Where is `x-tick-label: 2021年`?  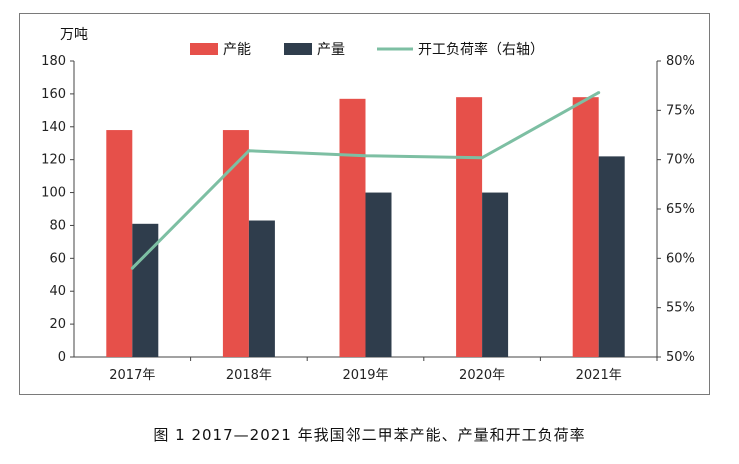 x-tick-label: 2021年 is located at coordinates (599, 375).